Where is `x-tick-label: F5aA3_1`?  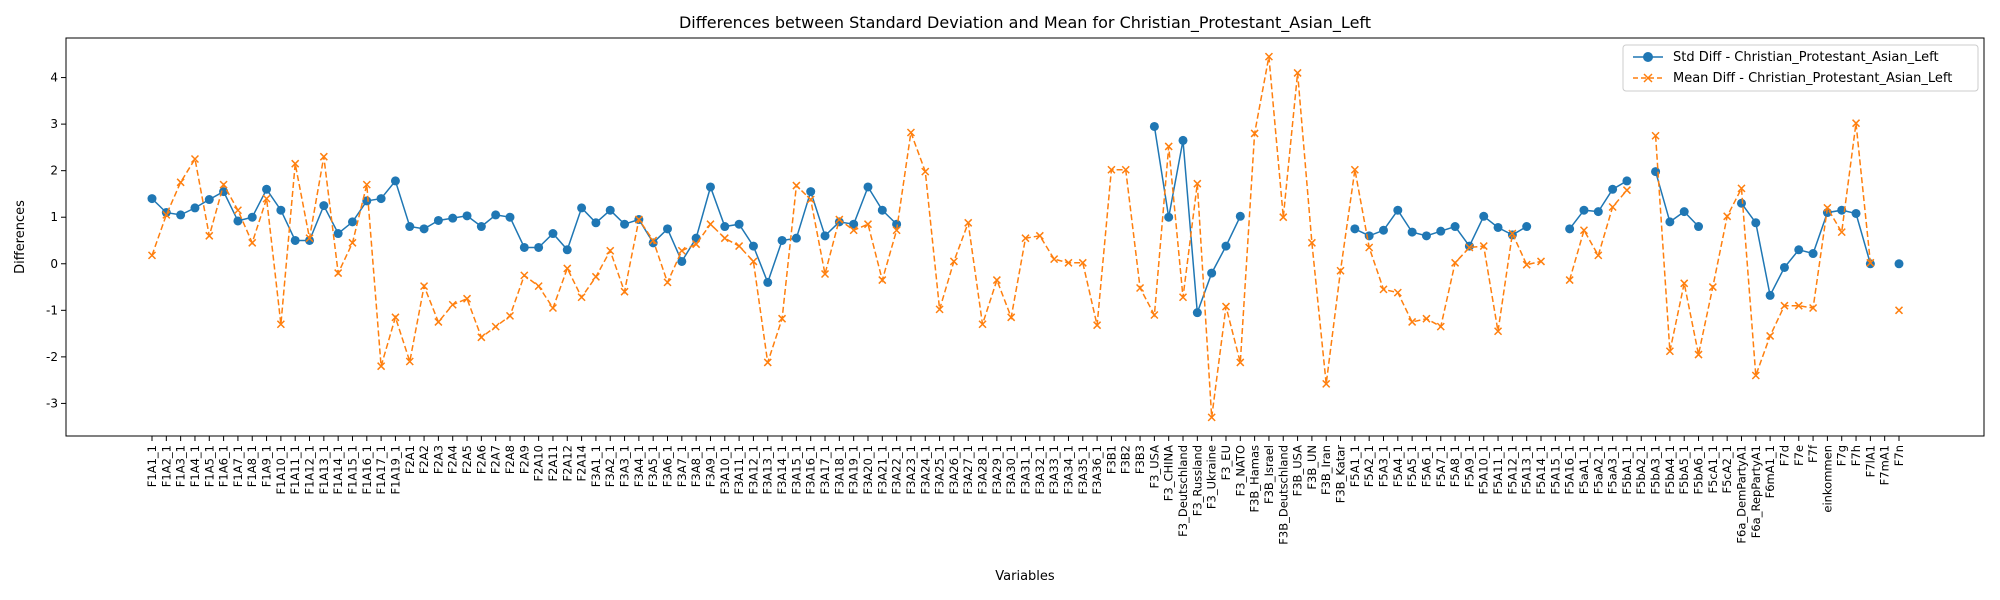
x-tick-label: F5aA3_1 is located at coordinates (1613, 469).